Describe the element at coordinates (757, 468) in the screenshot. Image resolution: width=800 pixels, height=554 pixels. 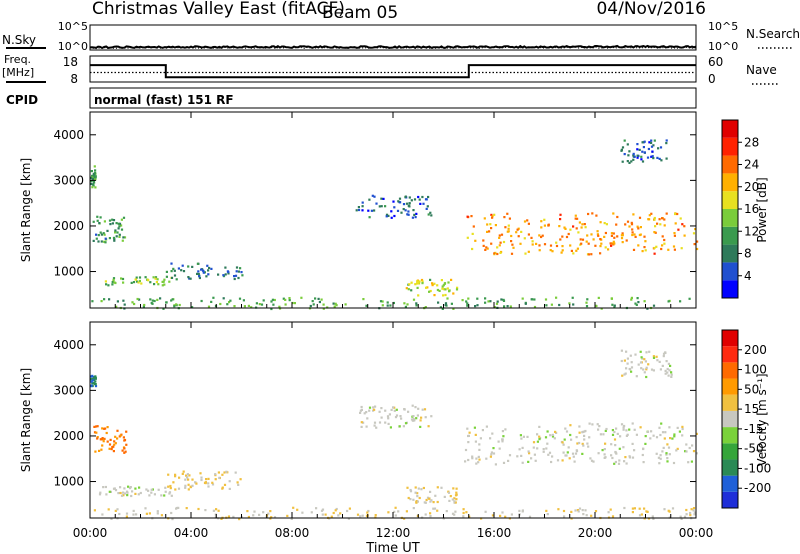
I see `velocity-colorbar-label: -100` at that location.